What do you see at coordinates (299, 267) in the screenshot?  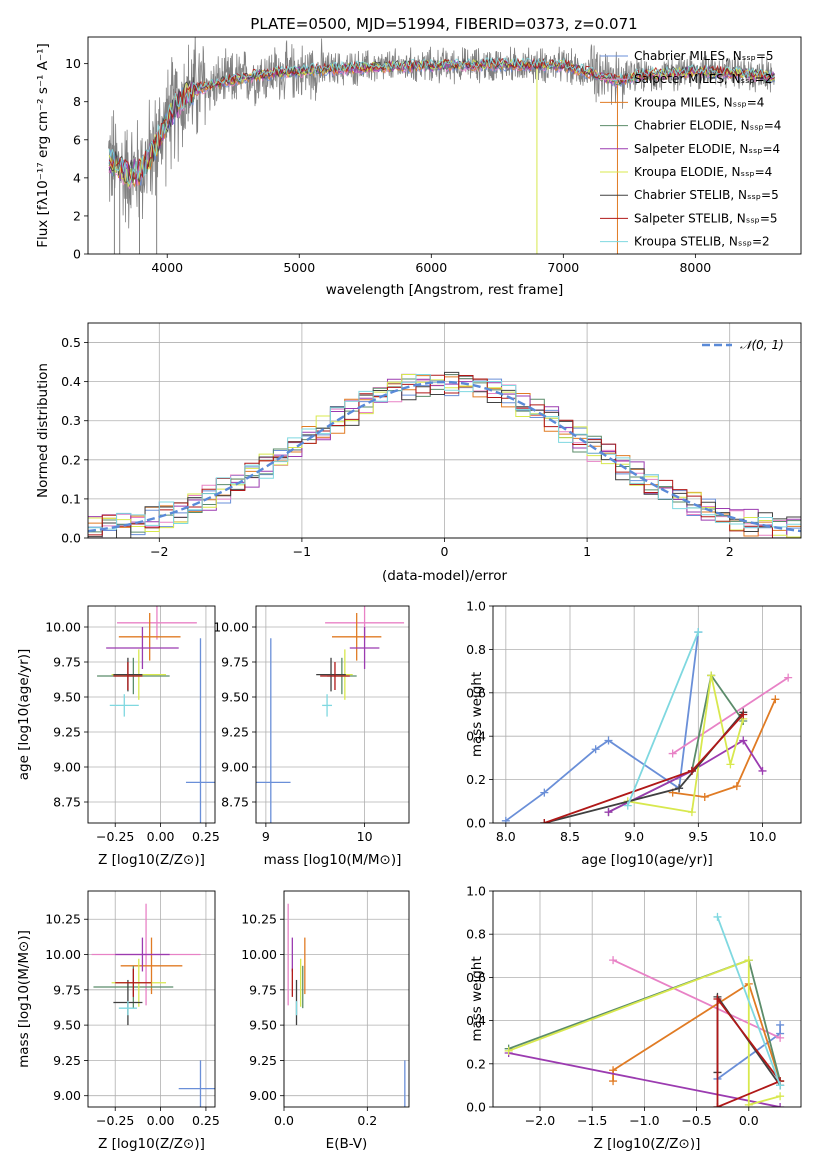 I see `x-tick-label: 5000` at bounding box center [299, 267].